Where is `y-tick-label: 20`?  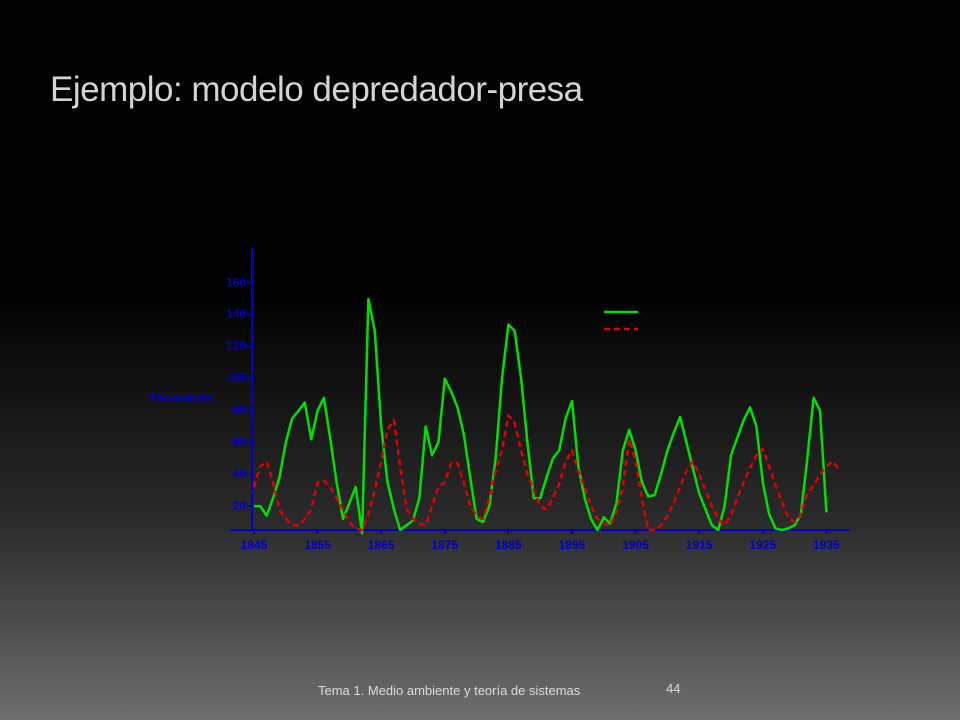
y-tick-label: 20 is located at coordinates (240, 505).